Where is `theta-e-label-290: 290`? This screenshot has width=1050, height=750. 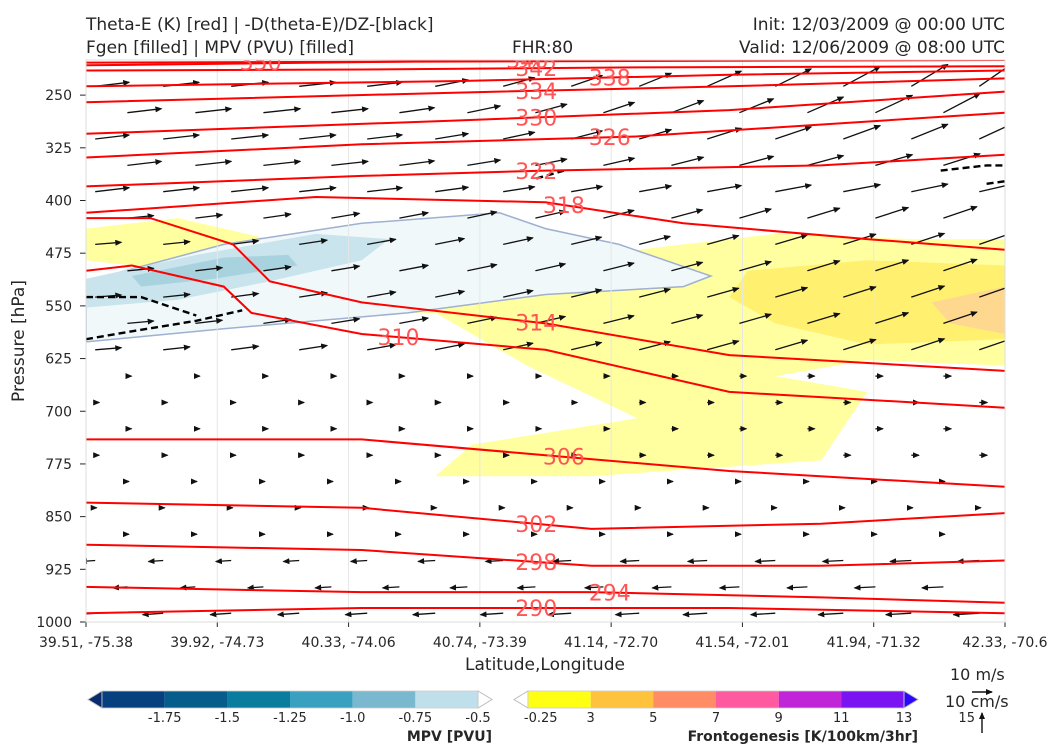
theta-e-label-290: 290 is located at coordinates (536, 609).